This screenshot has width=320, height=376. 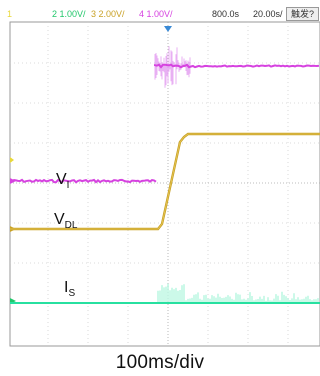 What do you see at coordinates (66, 221) in the screenshot?
I see `trace-label-vdl: VDL` at bounding box center [66, 221].